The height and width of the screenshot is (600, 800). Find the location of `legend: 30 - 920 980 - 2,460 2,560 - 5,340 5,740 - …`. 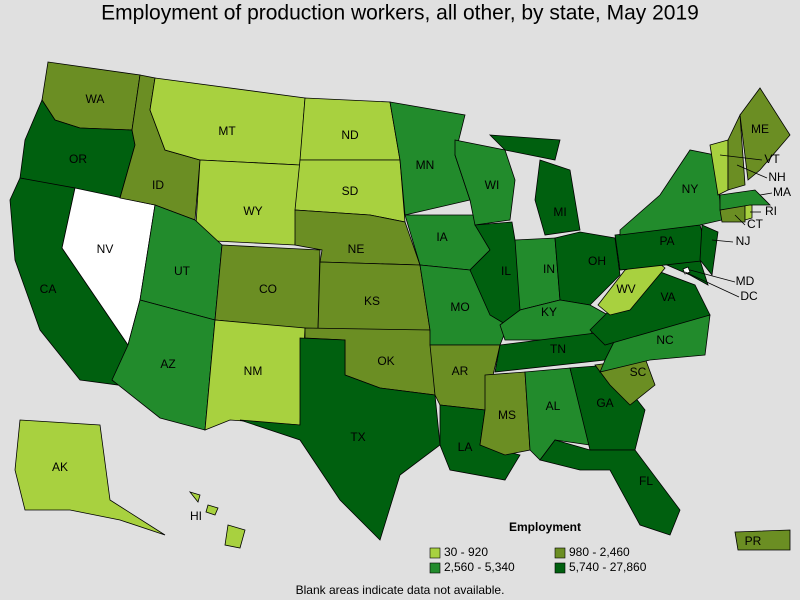

legend: 30 - 920 980 - 2,460 2,560 - 5,340 5,740 - … is located at coordinates (538, 559).